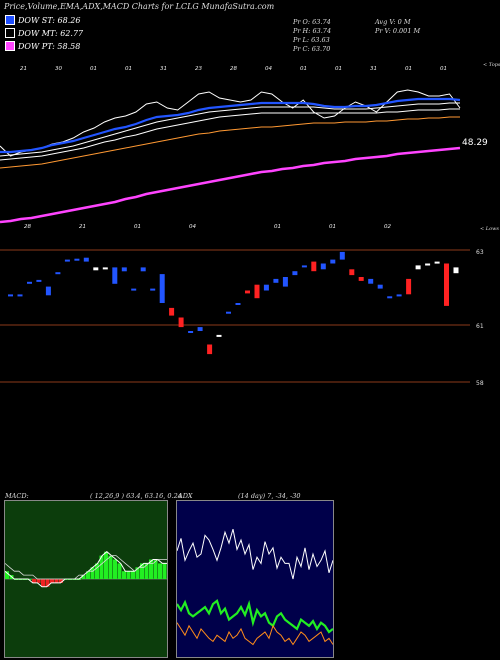 The image size is (500, 660). What do you see at coordinates (17, 496) in the screenshot?
I see `macd-label: MACD:` at bounding box center [17, 496].